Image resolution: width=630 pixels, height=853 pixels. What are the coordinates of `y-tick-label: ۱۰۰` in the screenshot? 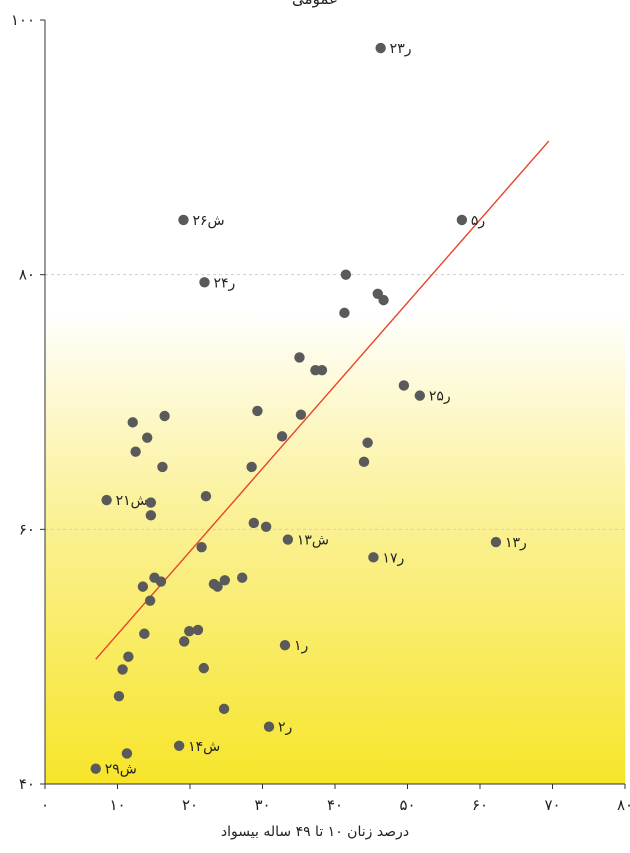 It's located at (23, 20).